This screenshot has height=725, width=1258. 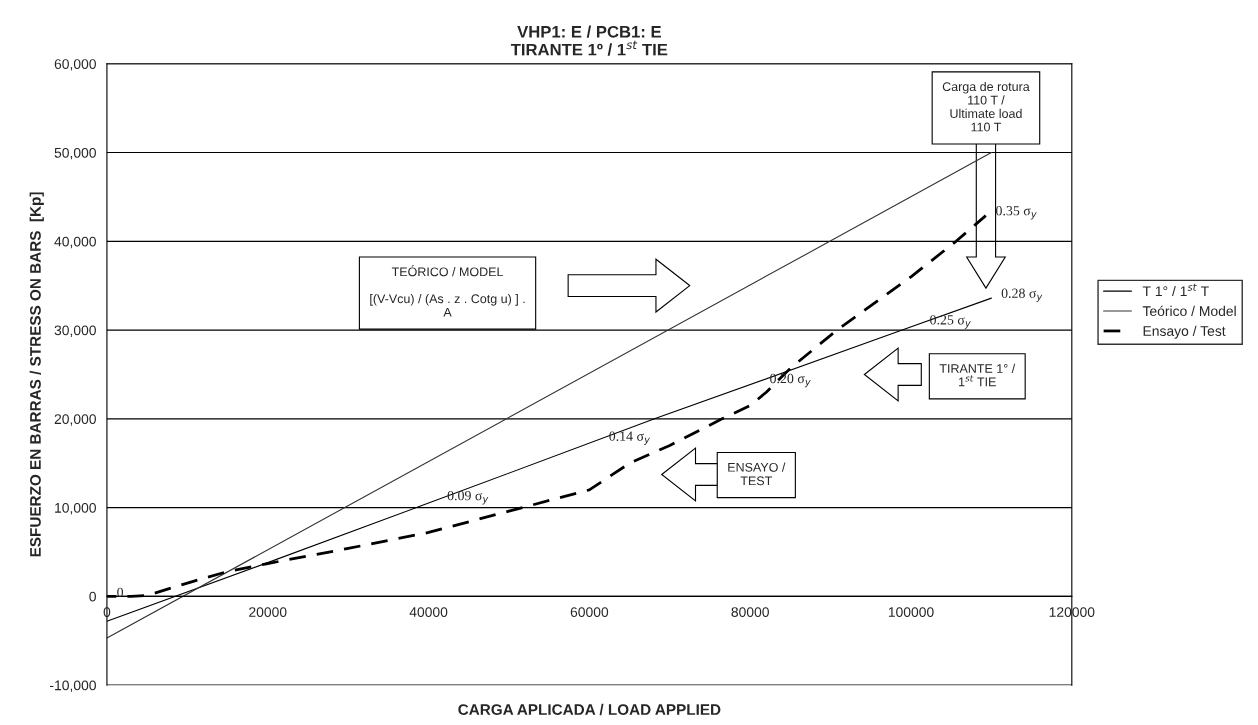 What do you see at coordinates (757, 474) in the screenshot?
I see `annotation: ENSAYO / TEST` at bounding box center [757, 474].